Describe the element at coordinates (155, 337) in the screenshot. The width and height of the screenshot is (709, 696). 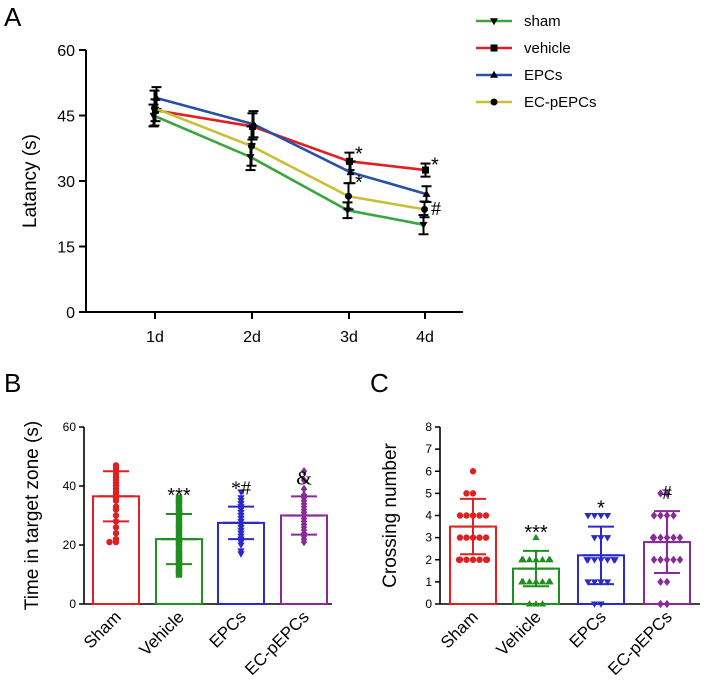
I see `panel-a-x-tick-label: 1d` at that location.